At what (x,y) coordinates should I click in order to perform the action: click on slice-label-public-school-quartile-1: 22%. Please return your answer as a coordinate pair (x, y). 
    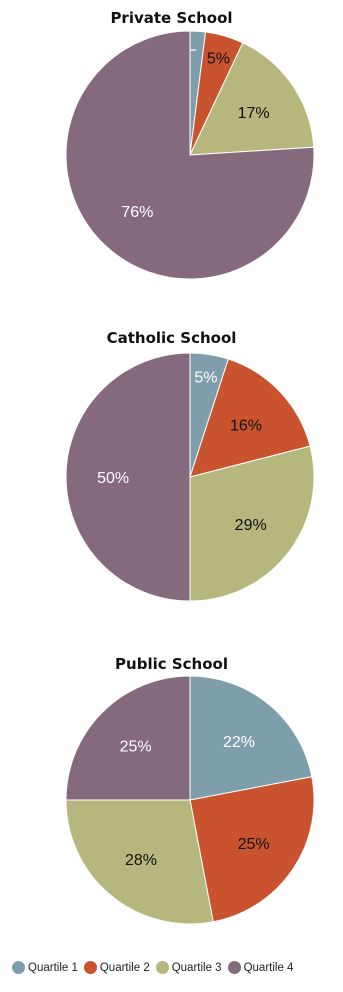
    Looking at the image, I should click on (239, 742).